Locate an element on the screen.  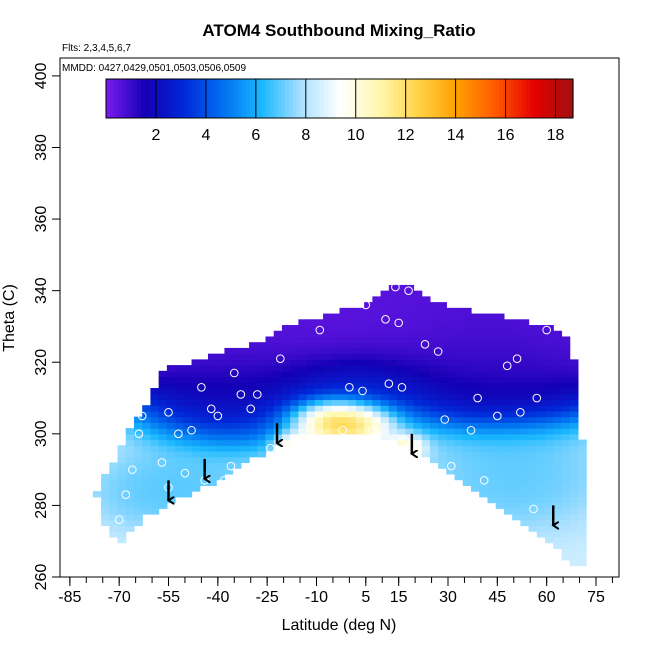
x-tick-label: 60 is located at coordinates (547, 597).